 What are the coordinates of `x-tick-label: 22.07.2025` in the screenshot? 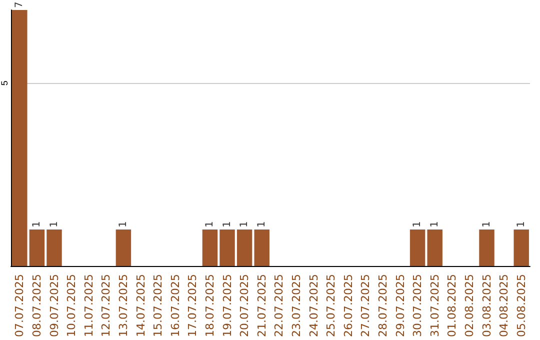 It's located at (279, 306).